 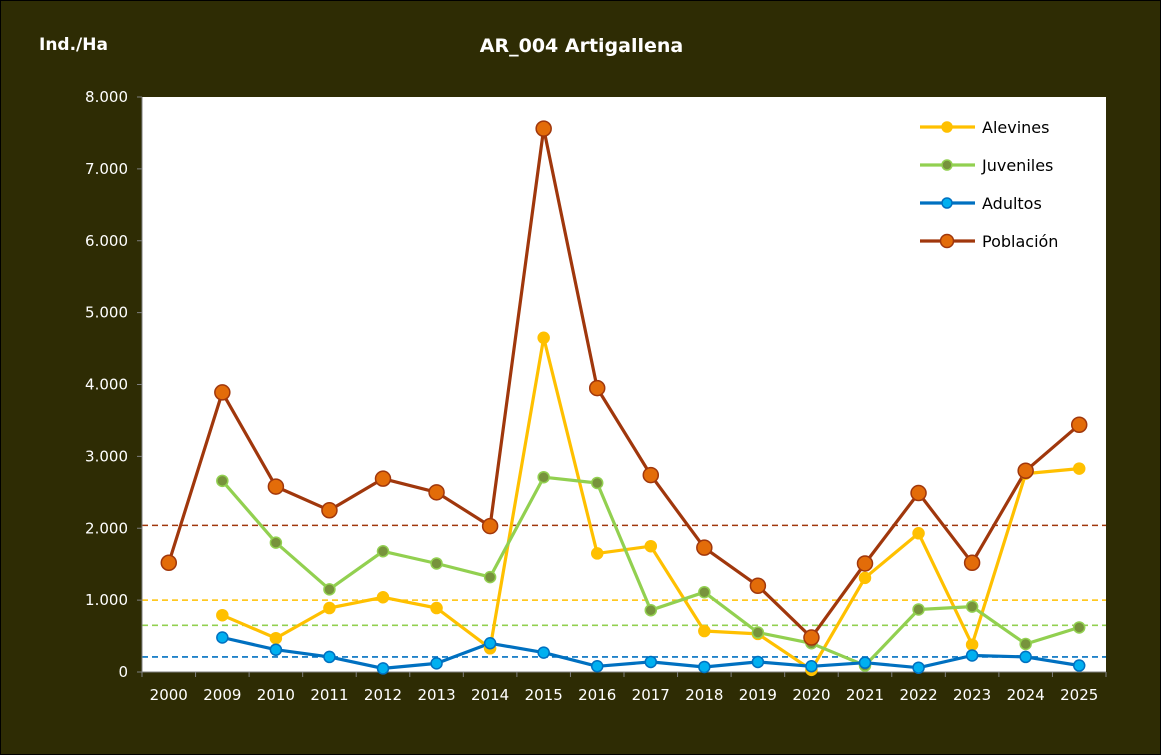 I want to click on x-tick-label: 2020, so click(x=811, y=695).